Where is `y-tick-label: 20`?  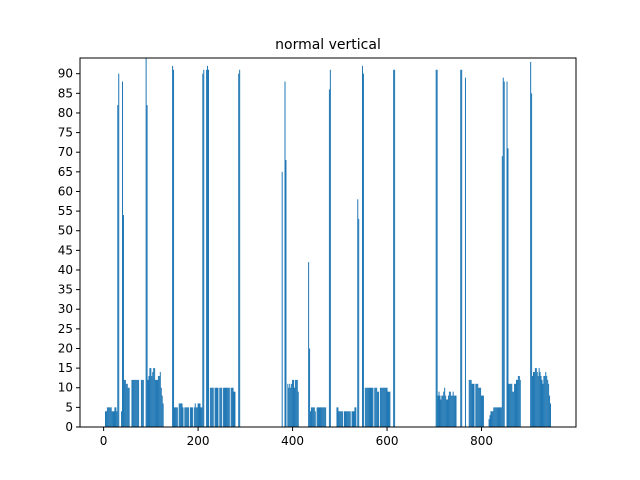 y-tick-label: 20 is located at coordinates (65, 348).